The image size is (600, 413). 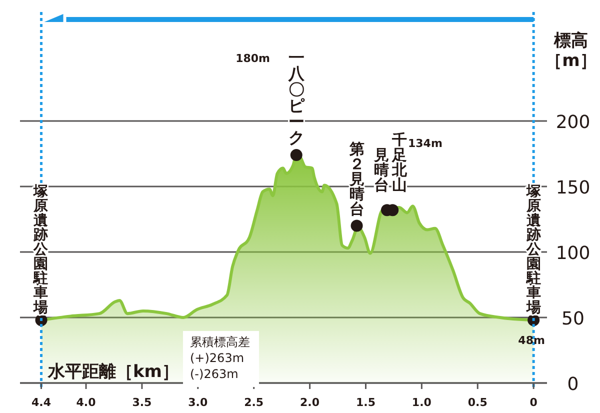 What do you see at coordinates (390, 162) in the screenshot?
I see `annotation: 千足北山見晴台` at bounding box center [390, 162].